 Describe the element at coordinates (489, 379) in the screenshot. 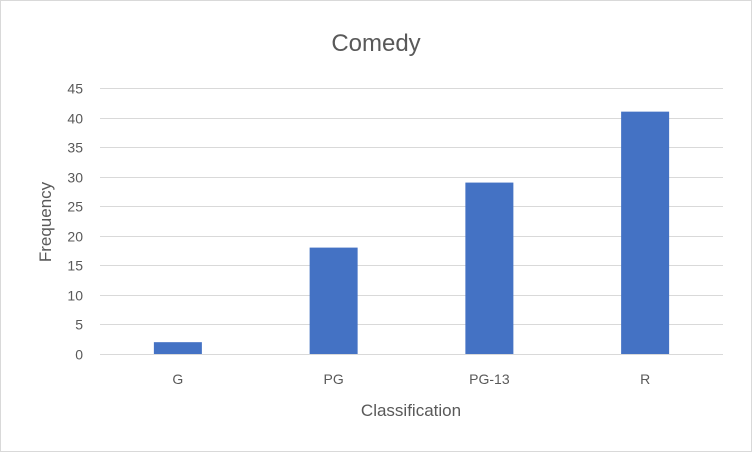

I see `x-tick-label: PG-13` at that location.